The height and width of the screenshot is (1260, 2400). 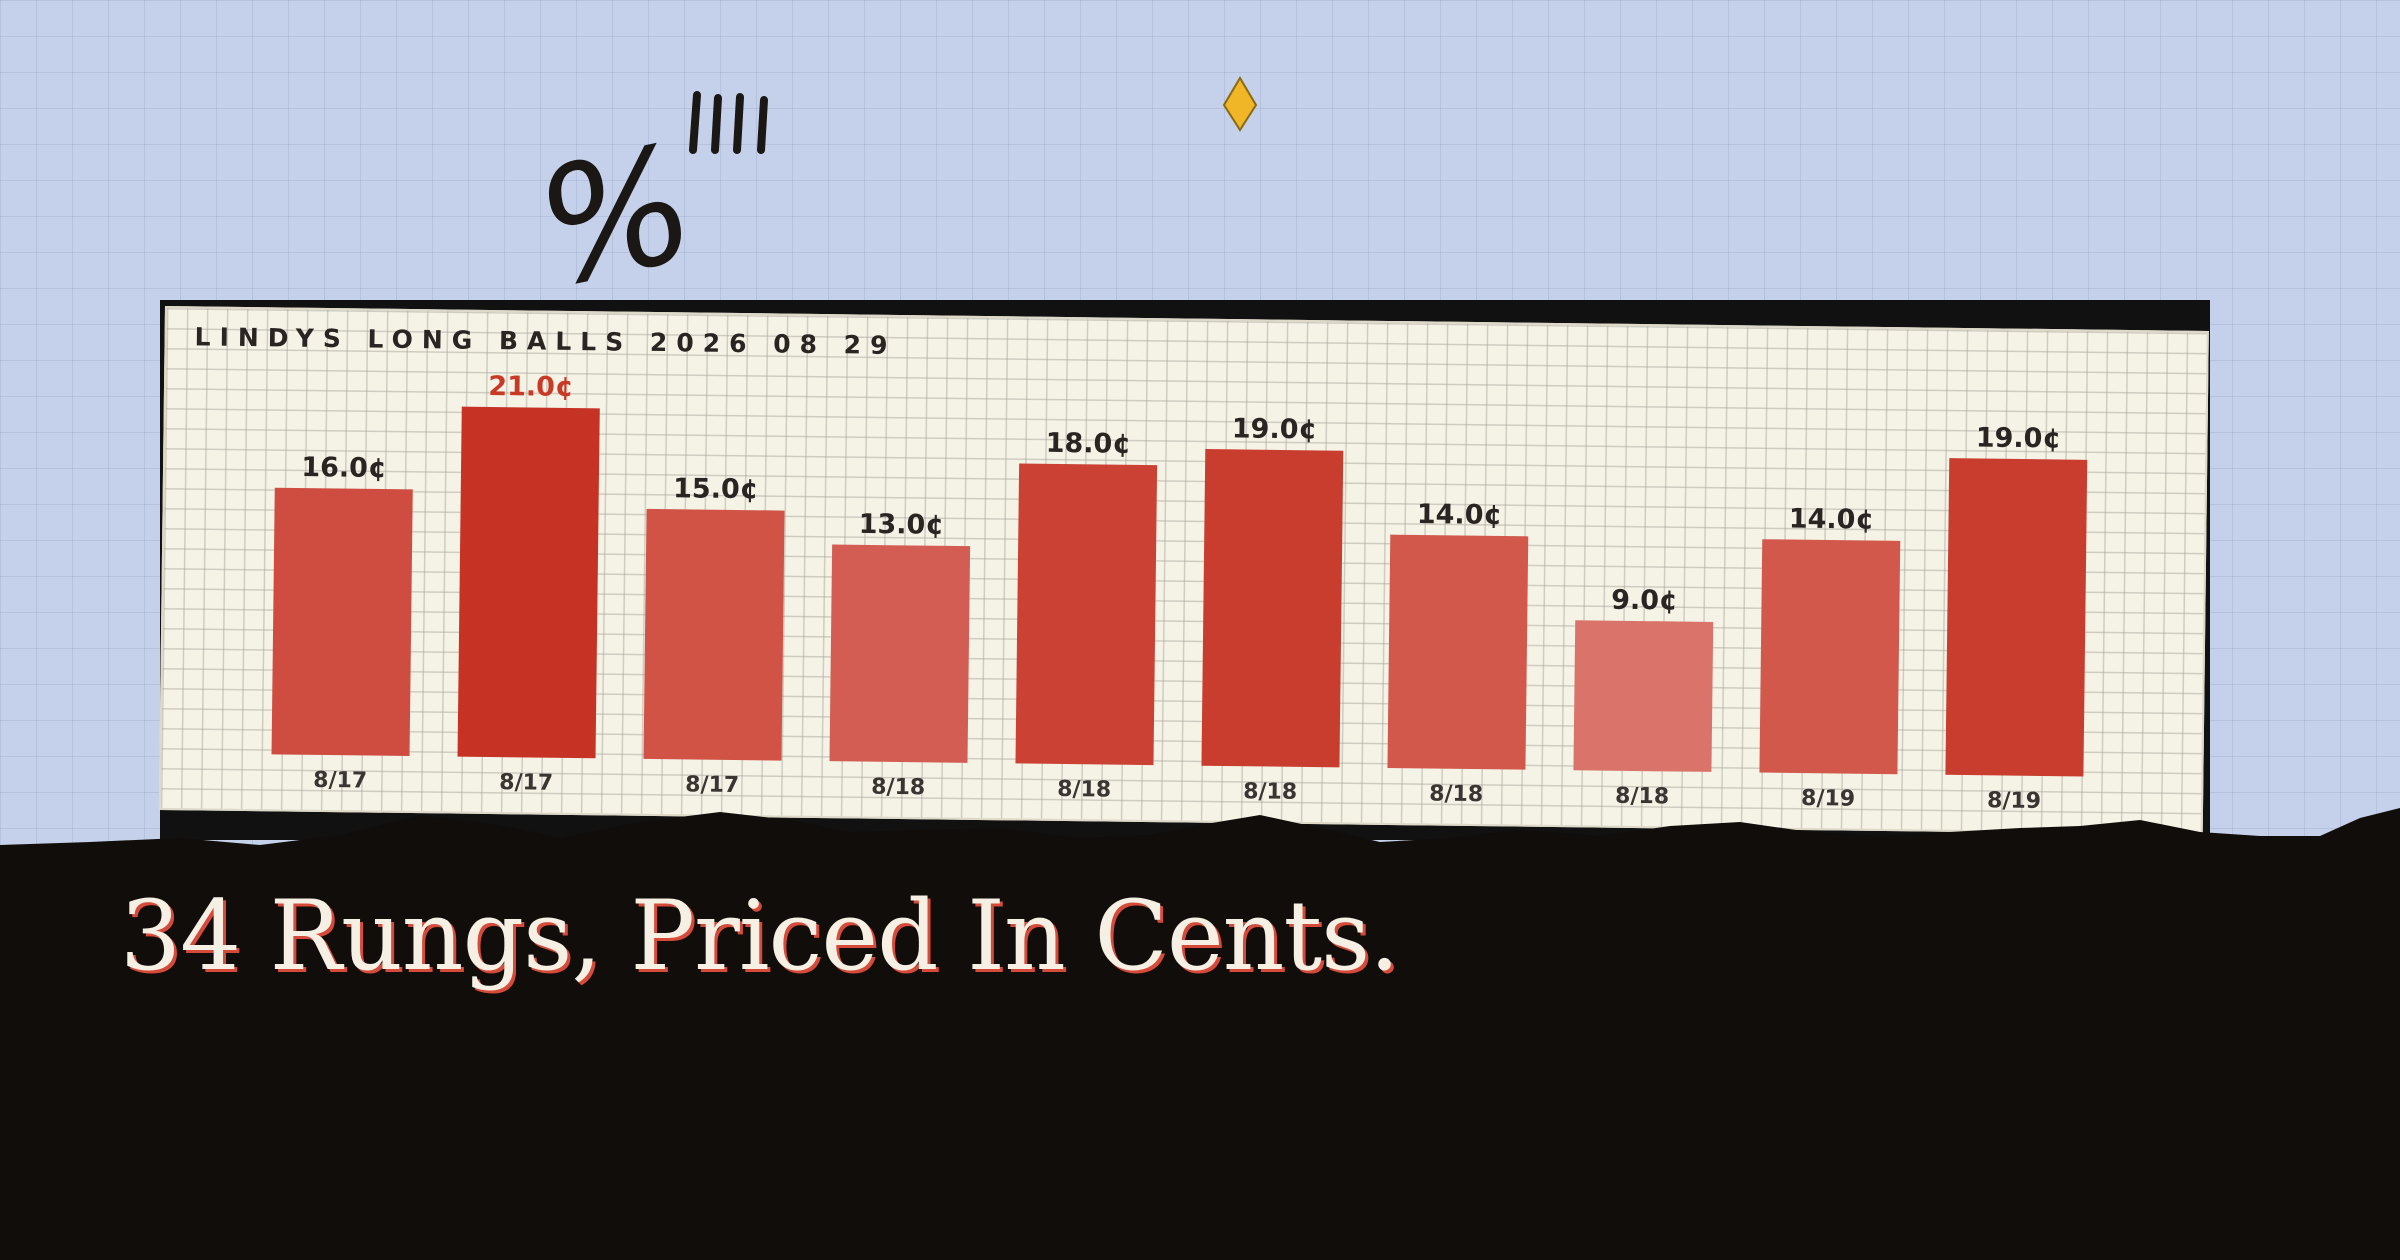 I want to click on category-label-5: 8/18, so click(x=1084, y=790).